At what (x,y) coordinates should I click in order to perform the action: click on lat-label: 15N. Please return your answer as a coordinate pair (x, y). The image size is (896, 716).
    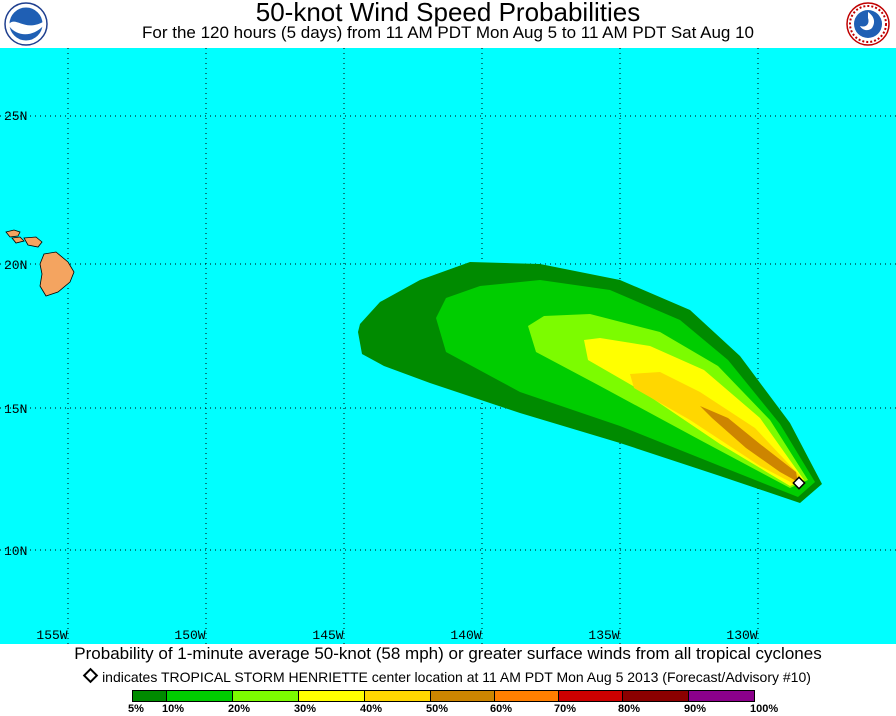
    Looking at the image, I should click on (15, 409).